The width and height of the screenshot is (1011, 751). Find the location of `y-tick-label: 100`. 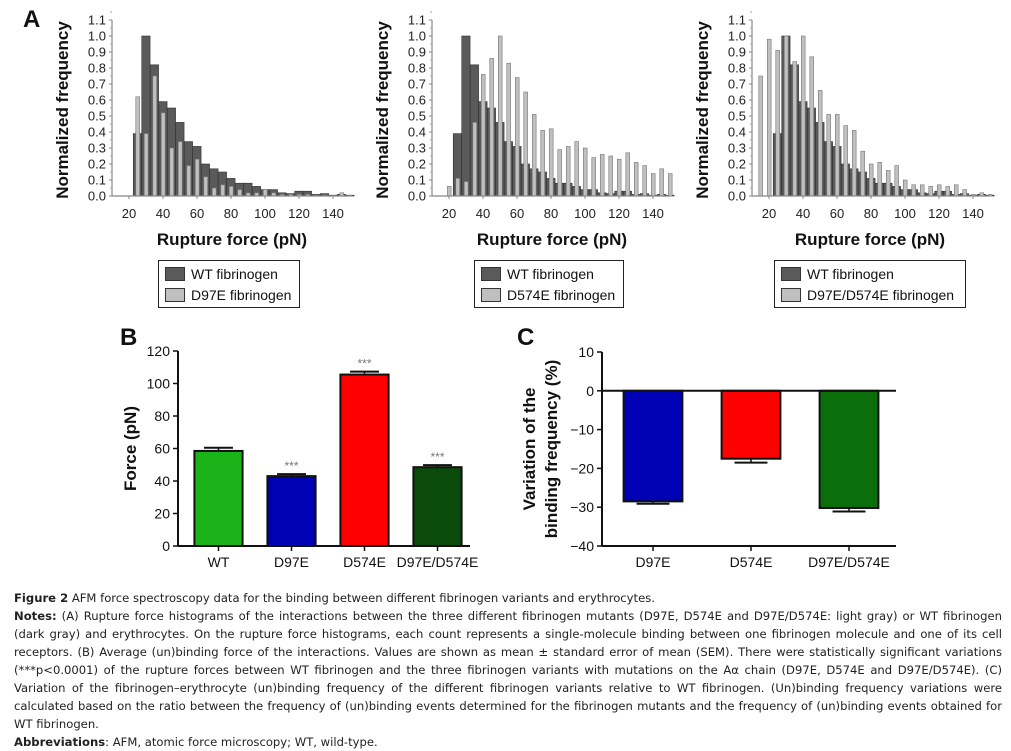

y-tick-label: 100 is located at coordinates (159, 384).